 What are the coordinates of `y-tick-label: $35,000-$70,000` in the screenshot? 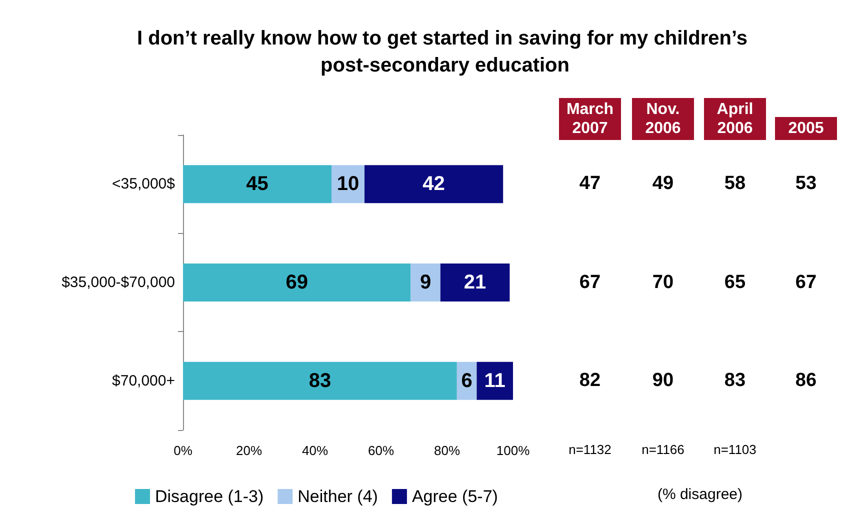 It's located at (118, 282).